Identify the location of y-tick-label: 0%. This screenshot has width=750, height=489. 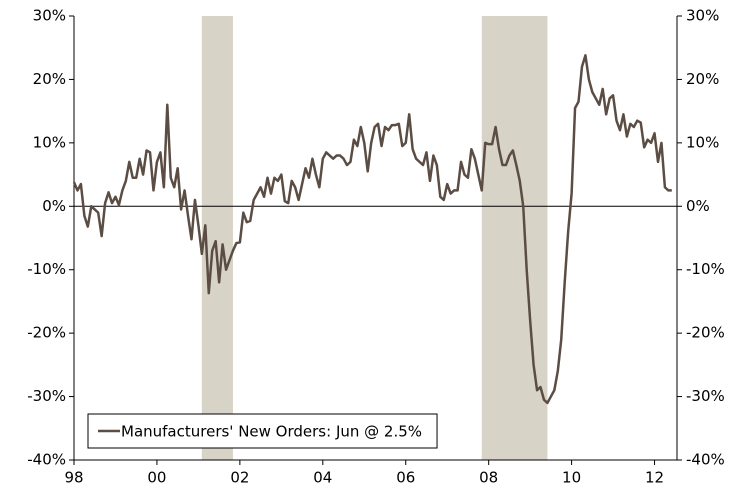
(54, 206).